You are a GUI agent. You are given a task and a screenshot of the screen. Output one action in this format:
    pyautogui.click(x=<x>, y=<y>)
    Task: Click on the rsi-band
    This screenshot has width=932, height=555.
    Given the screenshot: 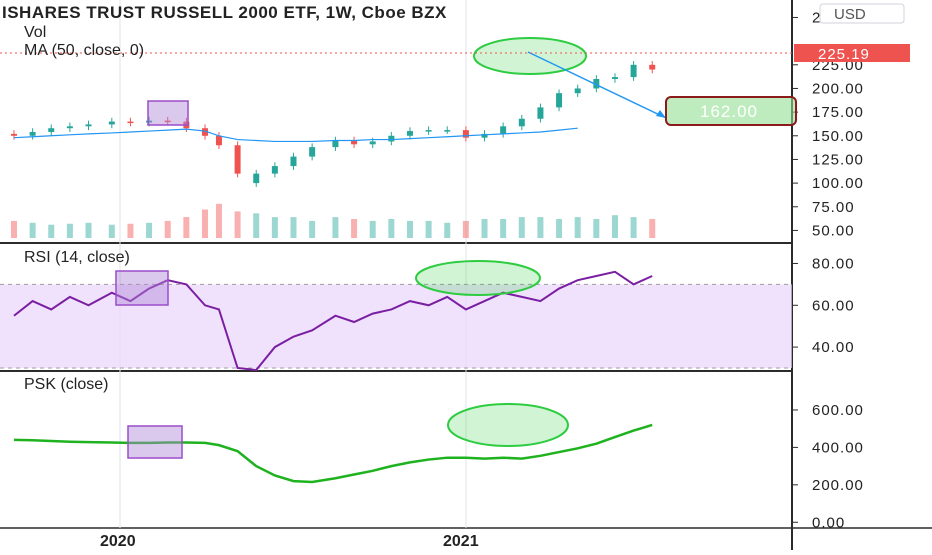 What is the action you would take?
    pyautogui.click(x=396, y=326)
    